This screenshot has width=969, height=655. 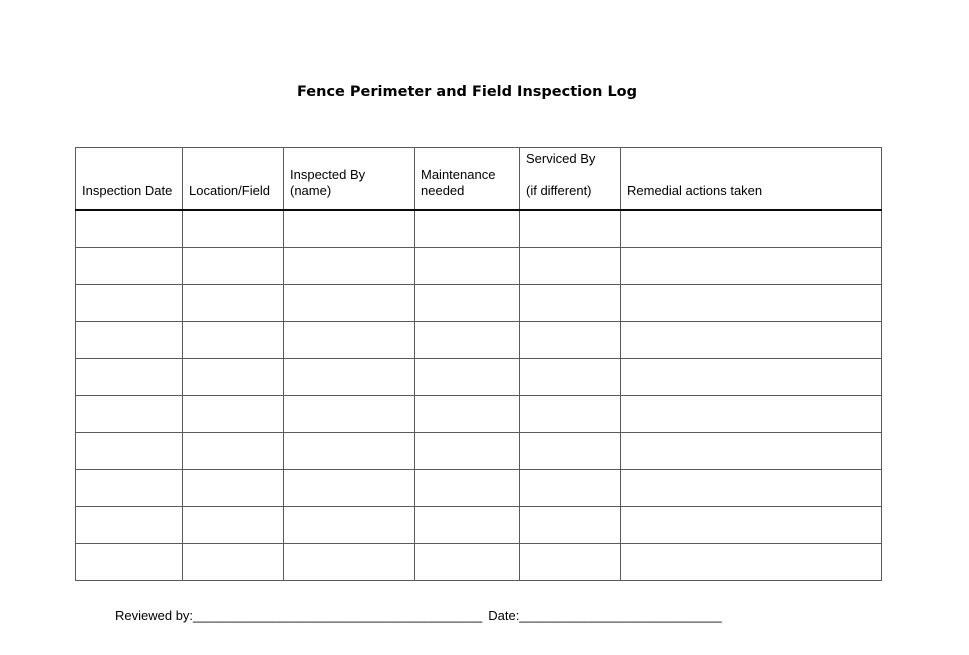 What do you see at coordinates (154, 615) in the screenshot?
I see `reviewed-by-label: Reviewed by:` at bounding box center [154, 615].